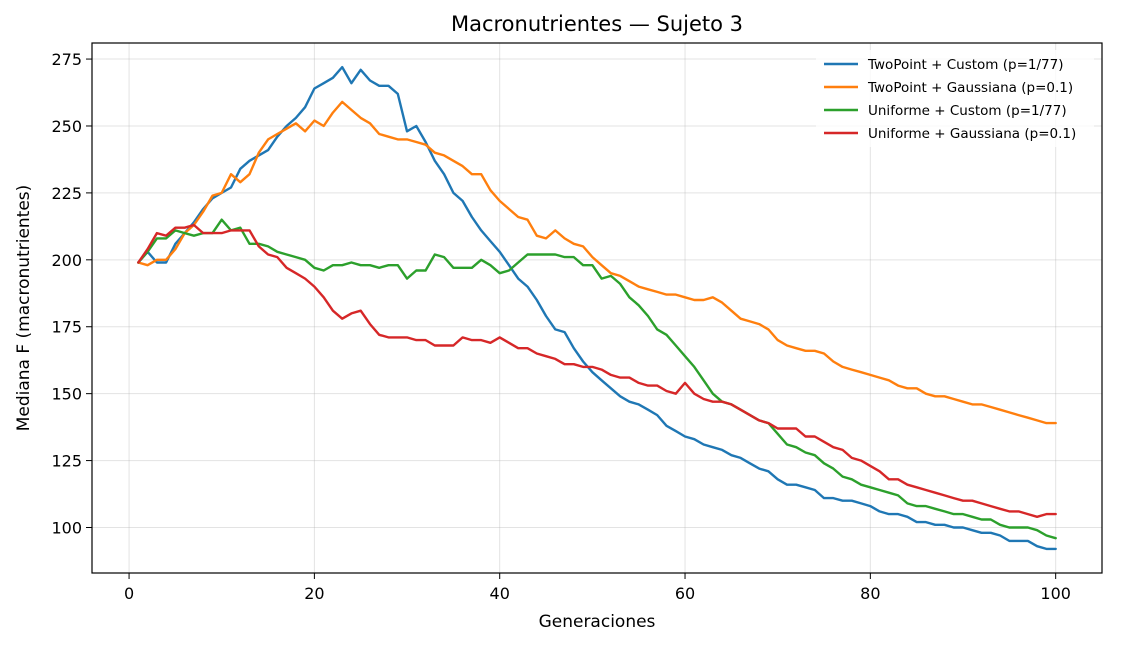  Describe the element at coordinates (66, 126) in the screenshot. I see `y-tick-label: 250` at that location.